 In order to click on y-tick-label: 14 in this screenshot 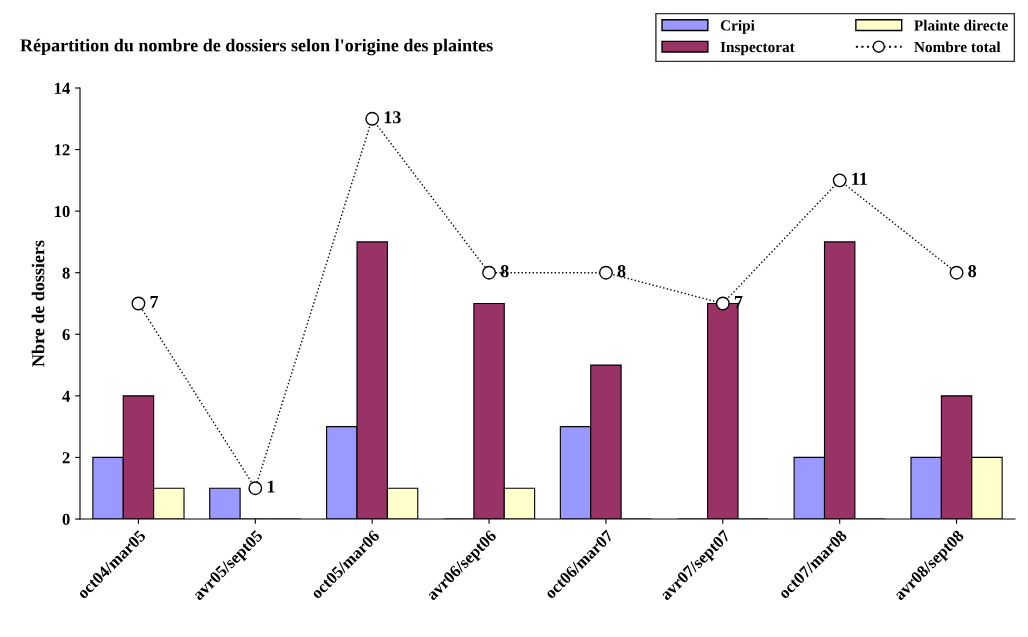, I will do `click(62, 88)`.